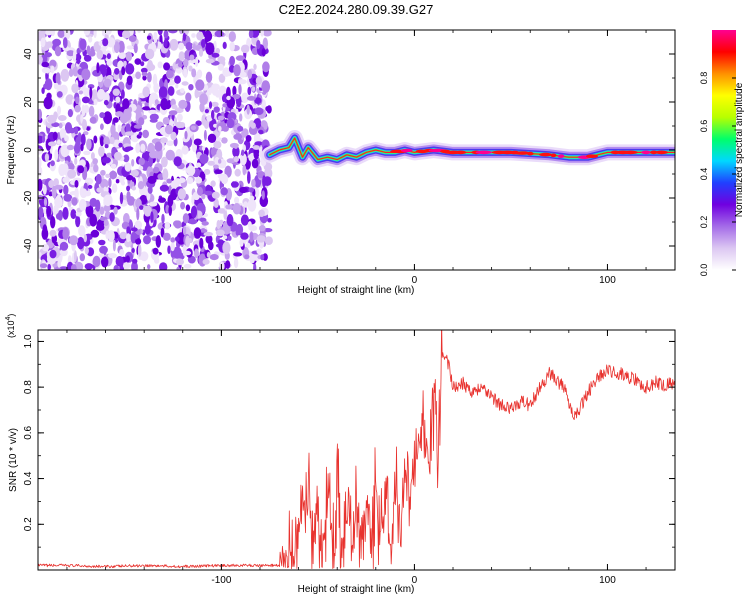  I want to click on y-tick-label: 0.8, so click(28, 387).